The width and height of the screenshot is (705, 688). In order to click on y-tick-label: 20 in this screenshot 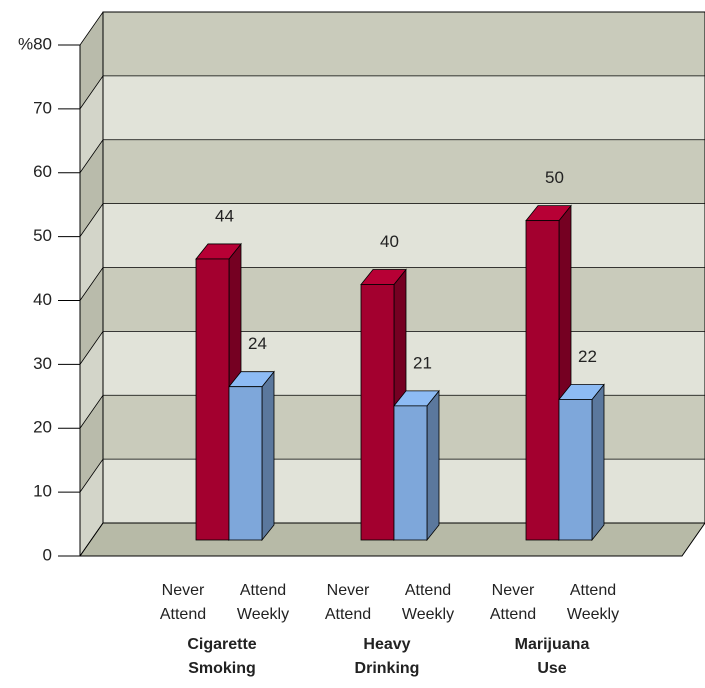, I will do `click(42, 427)`.